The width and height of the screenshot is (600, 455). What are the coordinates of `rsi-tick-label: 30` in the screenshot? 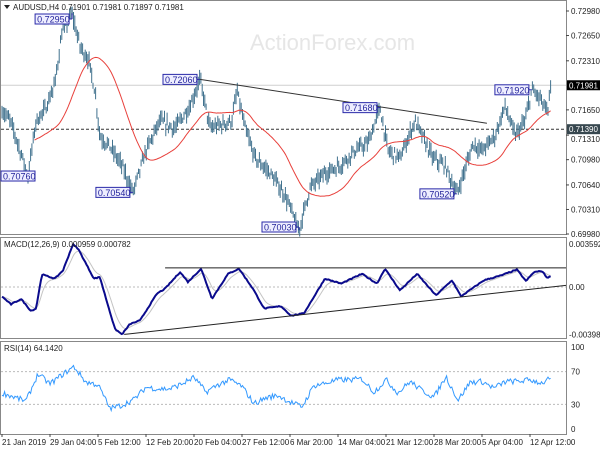 It's located at (575, 404).